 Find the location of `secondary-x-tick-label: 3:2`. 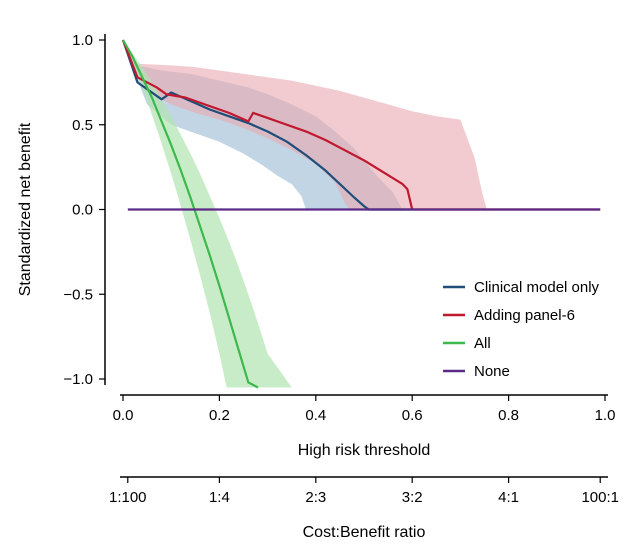

secondary-x-tick-label: 3:2 is located at coordinates (412, 497).